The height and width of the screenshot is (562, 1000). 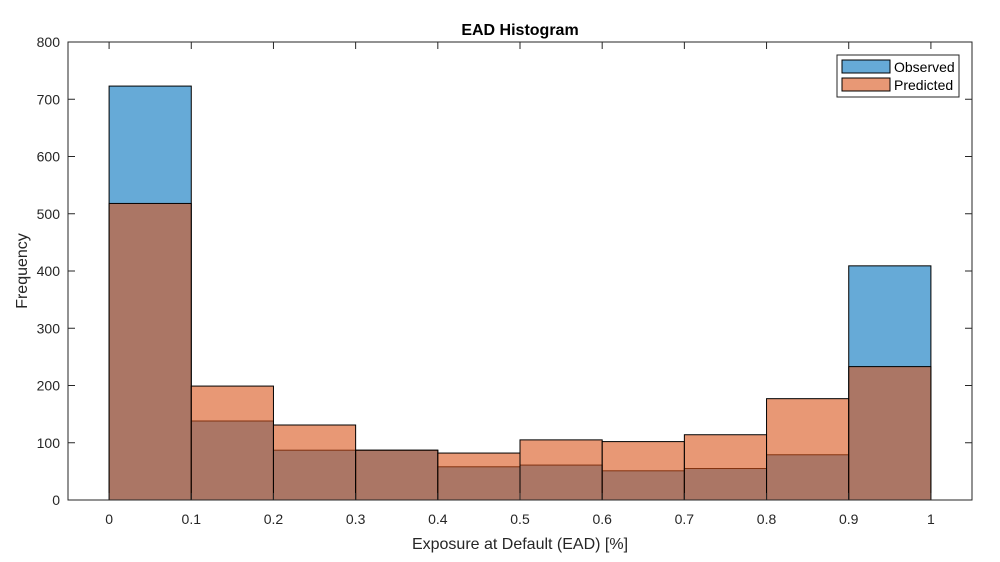 I want to click on legend-swatch-observed, so click(x=866, y=66).